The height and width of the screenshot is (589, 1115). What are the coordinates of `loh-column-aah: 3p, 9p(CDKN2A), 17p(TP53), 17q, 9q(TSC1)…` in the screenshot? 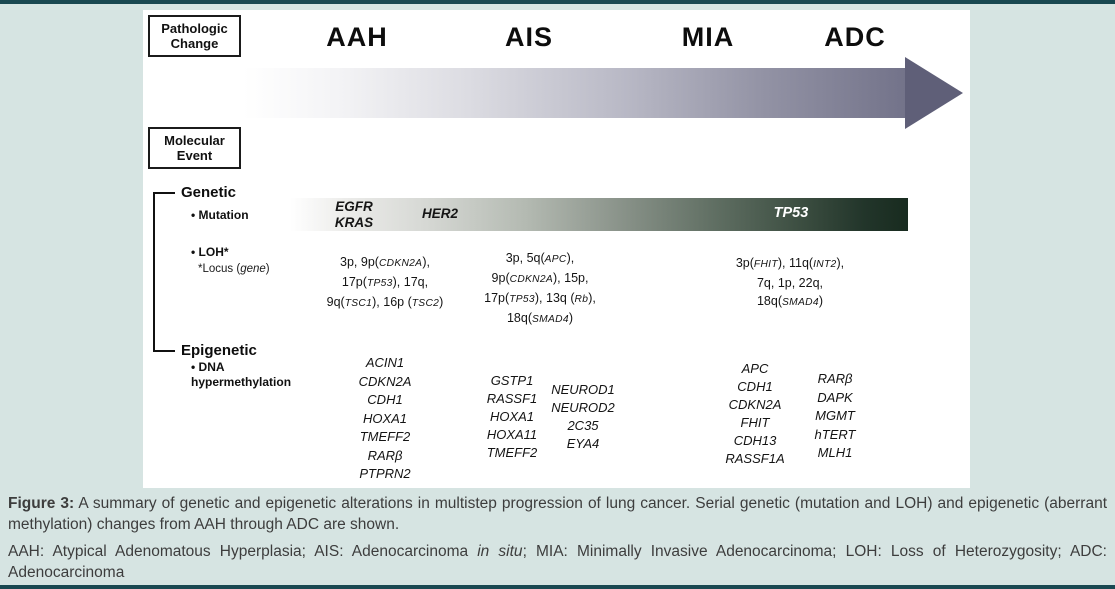 It's located at (385, 283).